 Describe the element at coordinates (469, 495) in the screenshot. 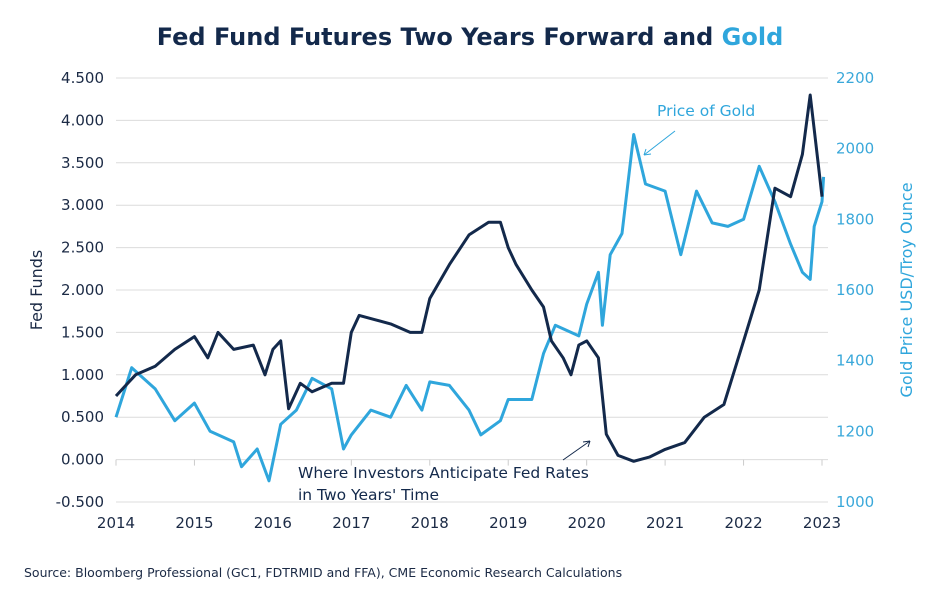

I see `x-axis-ticks: 2014 2015 2016 2017 2018 2019 2020 2021 2022 2023` at that location.